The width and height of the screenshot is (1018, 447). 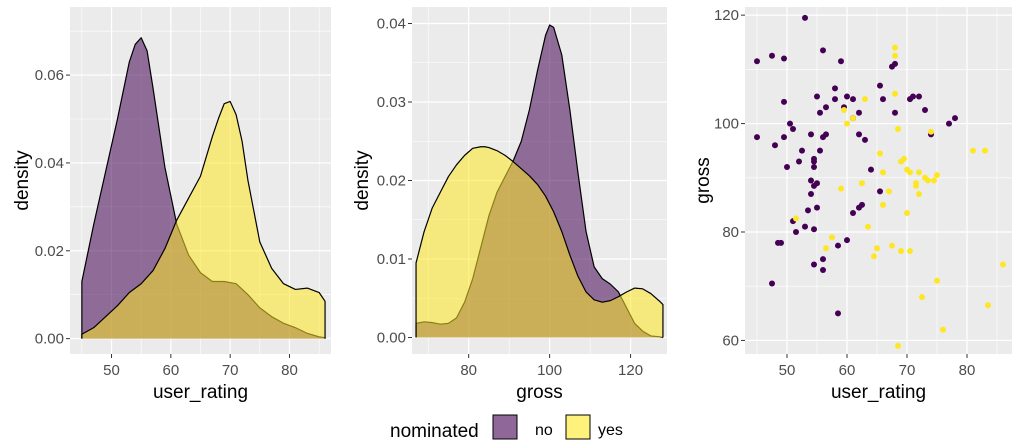 I want to click on y-tick-label: 0.00, so click(x=49, y=339).